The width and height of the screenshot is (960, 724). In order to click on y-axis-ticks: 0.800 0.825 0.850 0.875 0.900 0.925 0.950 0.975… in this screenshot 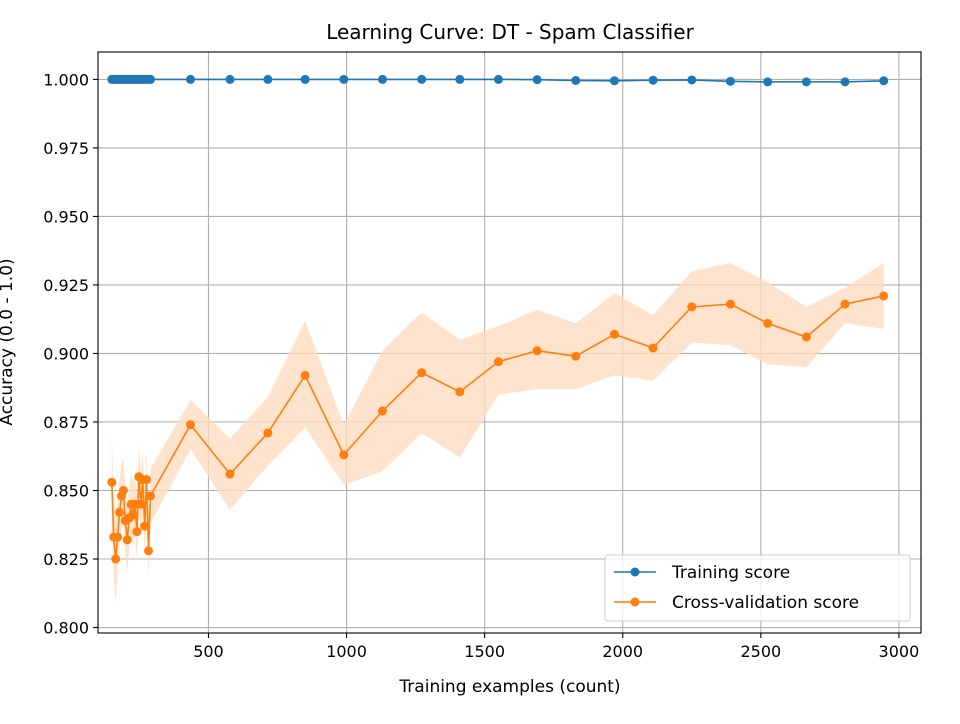, I will do `click(70, 354)`.